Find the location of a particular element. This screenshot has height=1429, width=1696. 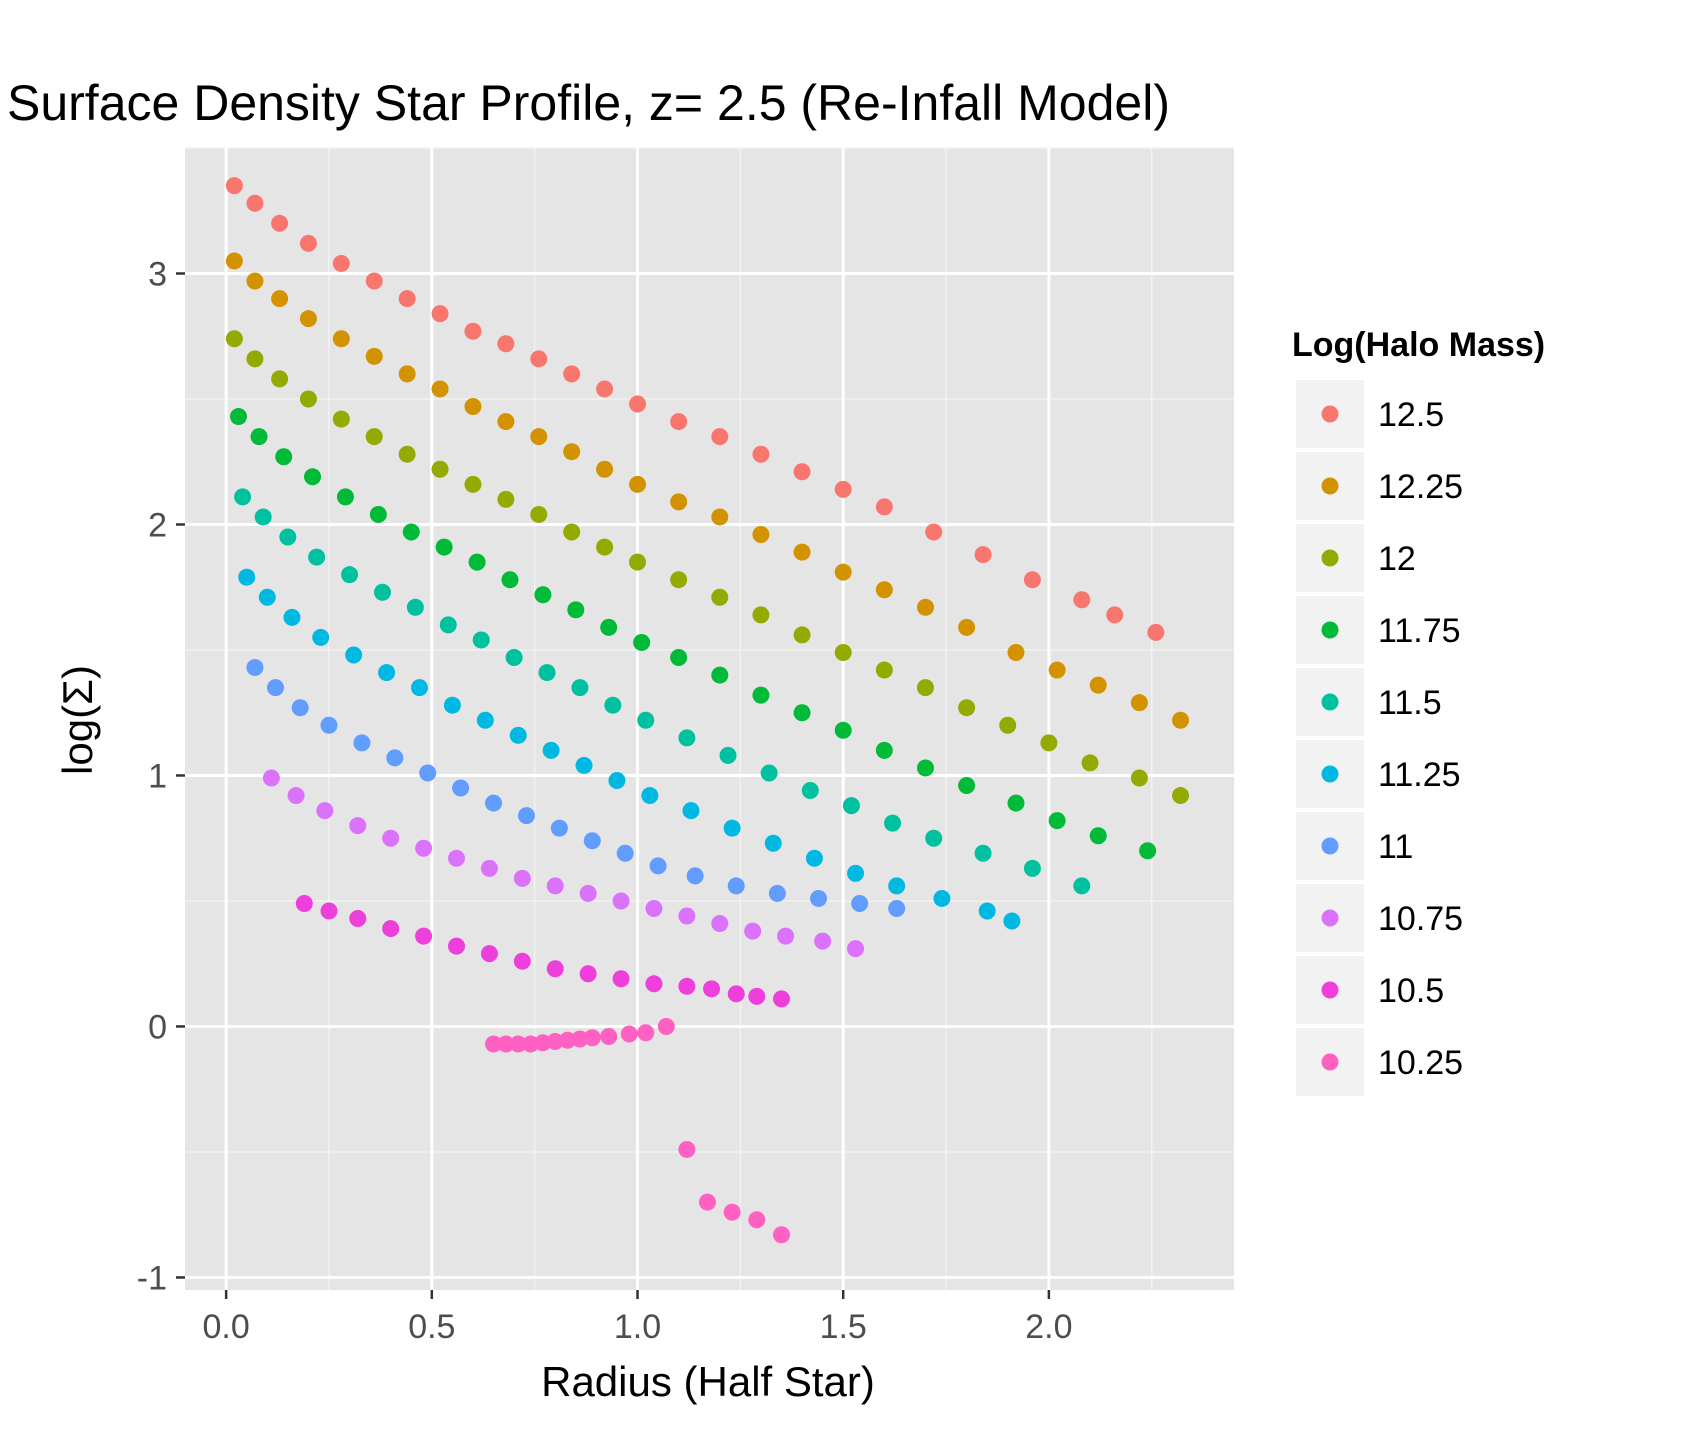

legend-label: 11 is located at coordinates (1395, 847).